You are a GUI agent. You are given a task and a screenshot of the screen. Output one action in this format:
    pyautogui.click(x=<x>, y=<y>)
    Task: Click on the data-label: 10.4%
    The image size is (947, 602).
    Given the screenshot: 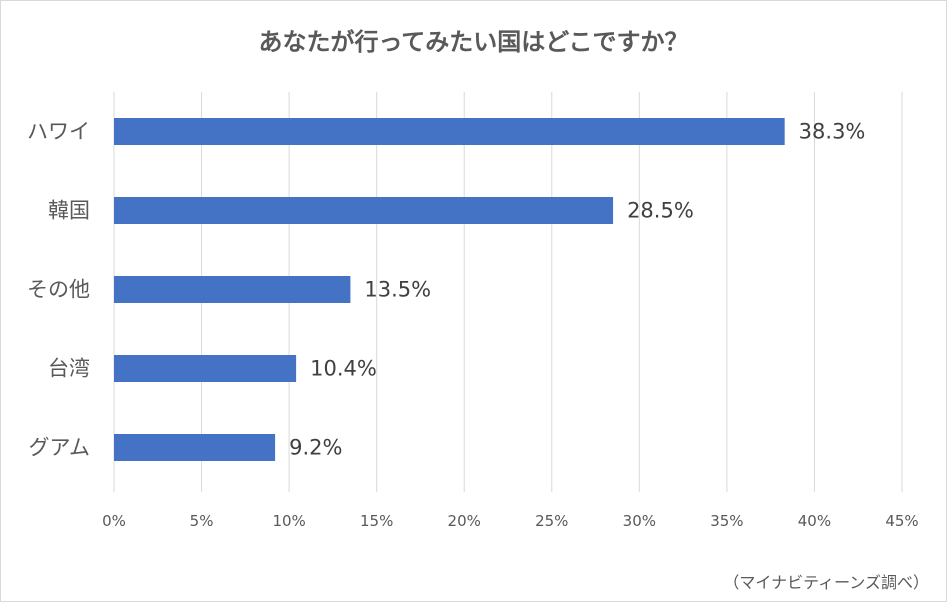 What is the action you would take?
    pyautogui.click(x=343, y=369)
    